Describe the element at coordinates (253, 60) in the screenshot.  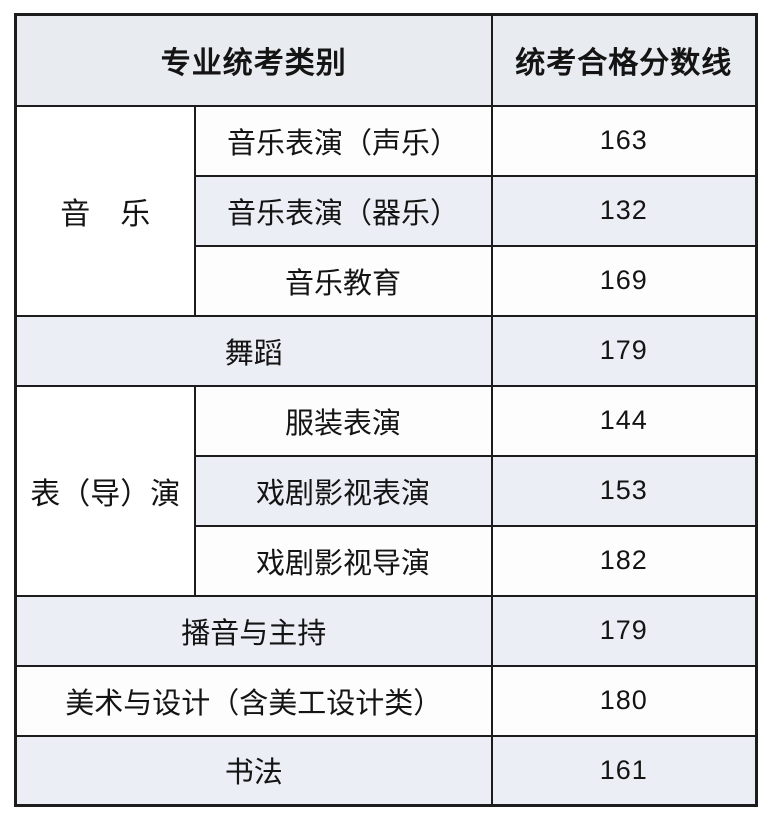
I see `header-category: 专业统考类别` at that location.